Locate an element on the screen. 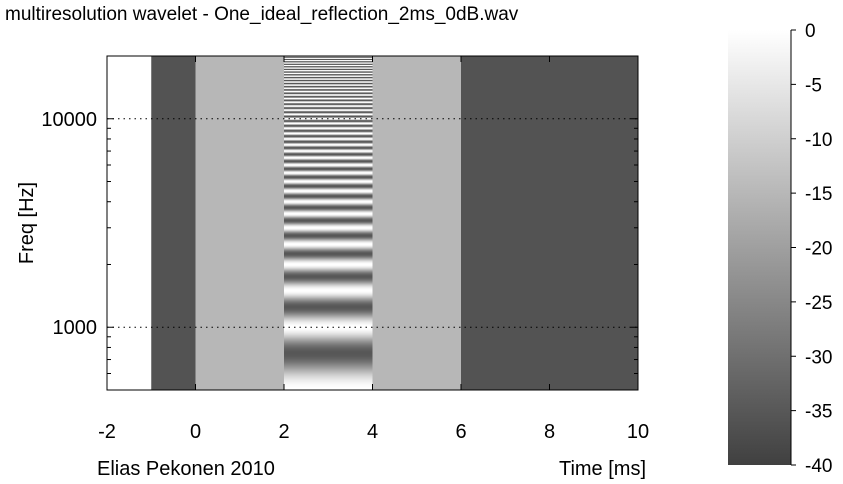 The width and height of the screenshot is (843, 484). colorbar-tick-label-4: -20 is located at coordinates (818, 249).